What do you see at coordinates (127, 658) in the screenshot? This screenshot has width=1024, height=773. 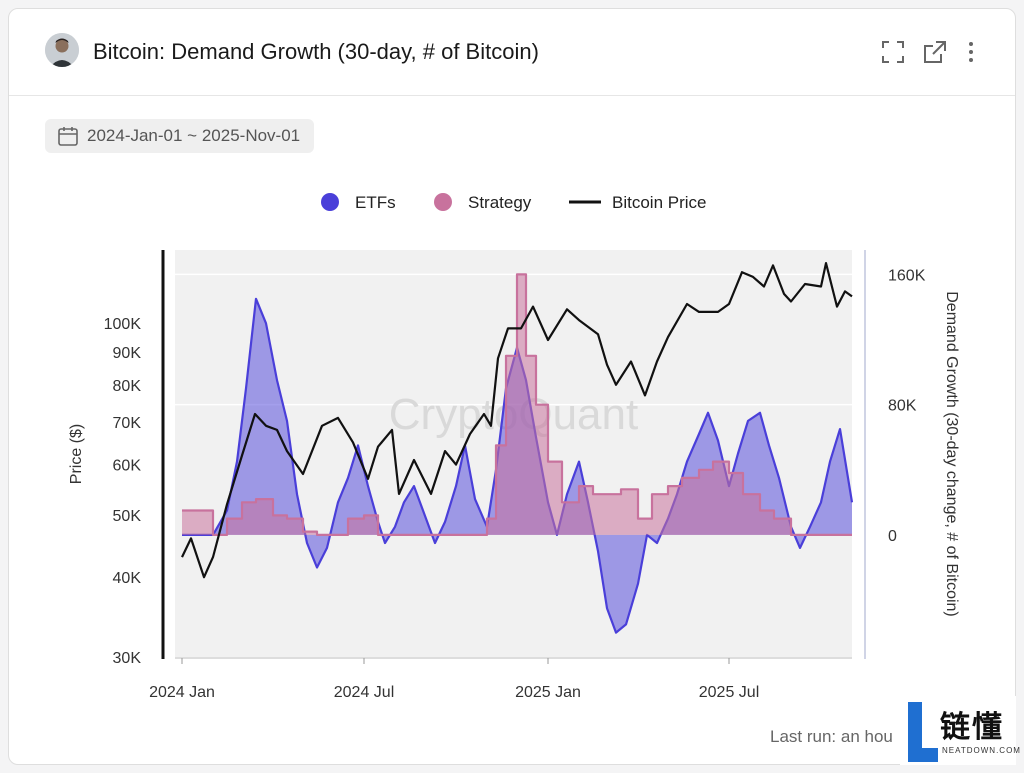 I see `y-left-tick-label: 30K` at bounding box center [127, 658].